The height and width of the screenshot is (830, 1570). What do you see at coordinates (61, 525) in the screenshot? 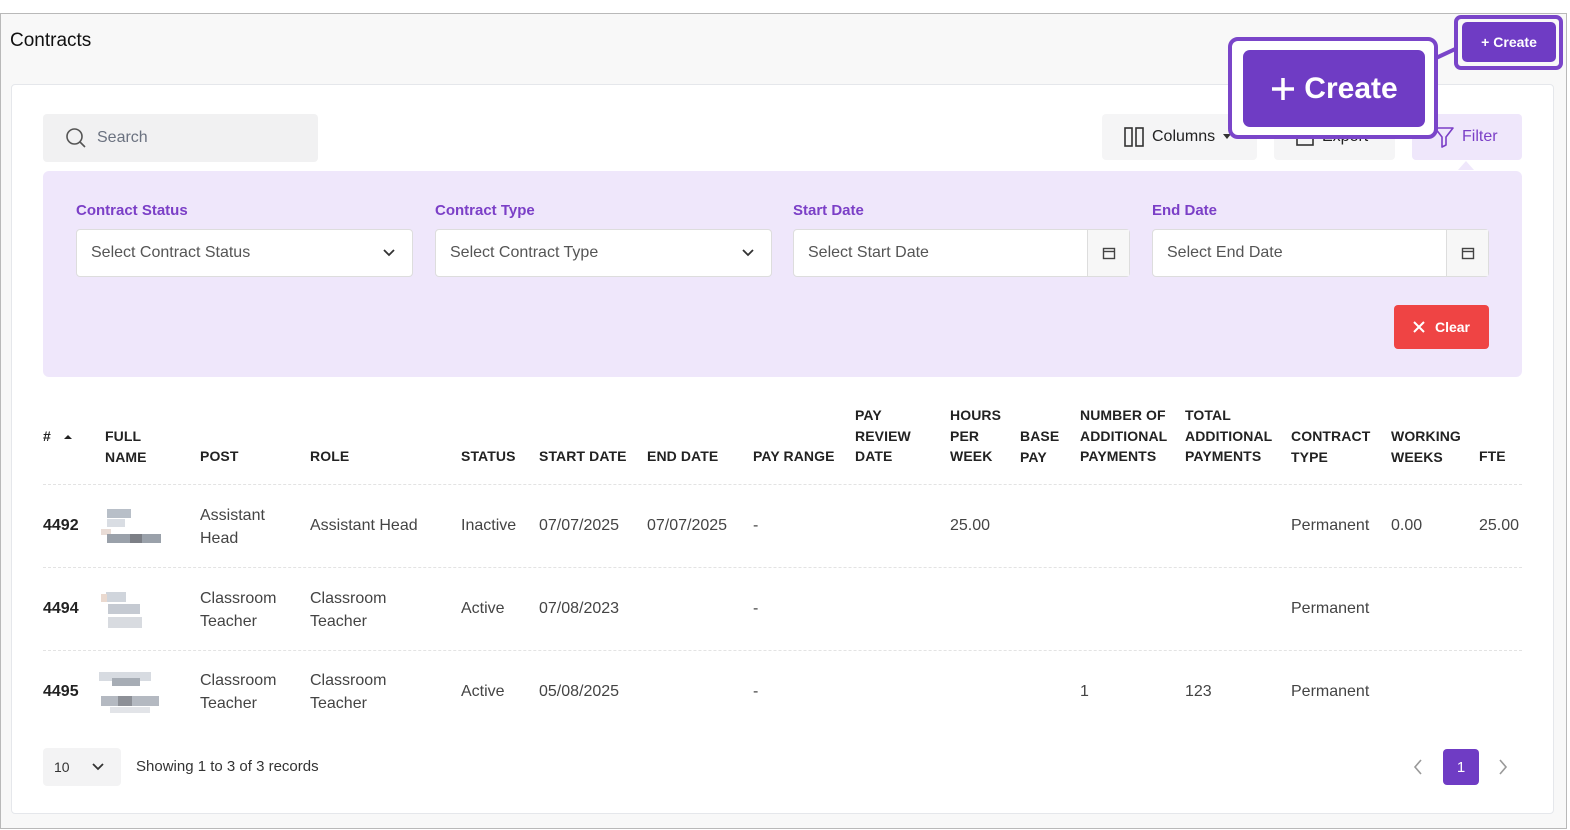
I see `cell-id: 4492` at bounding box center [61, 525].